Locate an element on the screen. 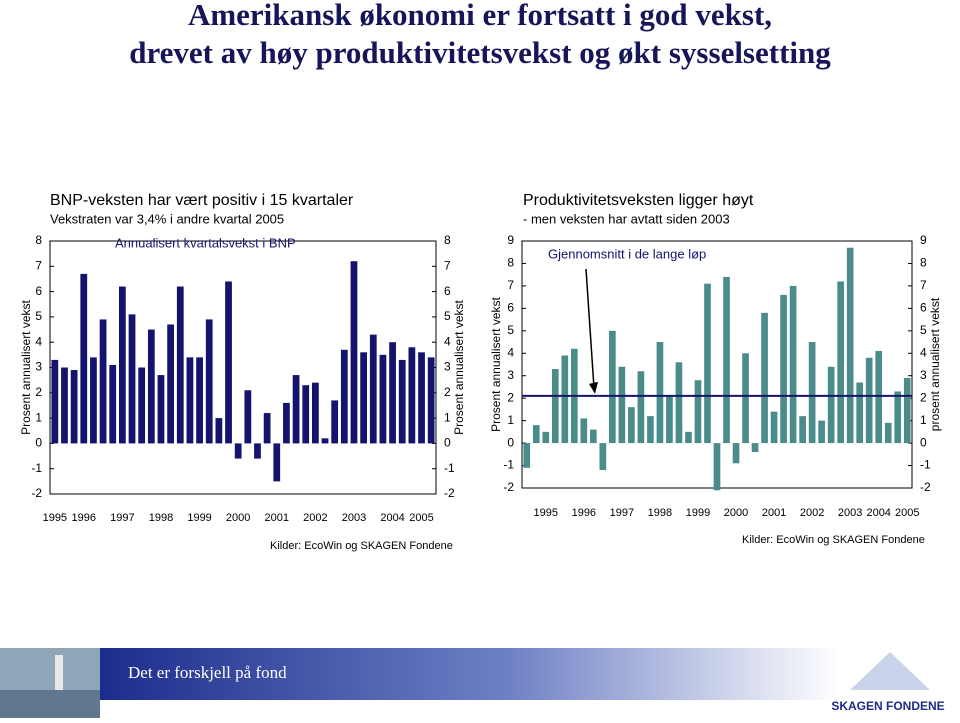 This screenshot has height=723, width=960. y2-tick-label: 3 is located at coordinates (923, 375).